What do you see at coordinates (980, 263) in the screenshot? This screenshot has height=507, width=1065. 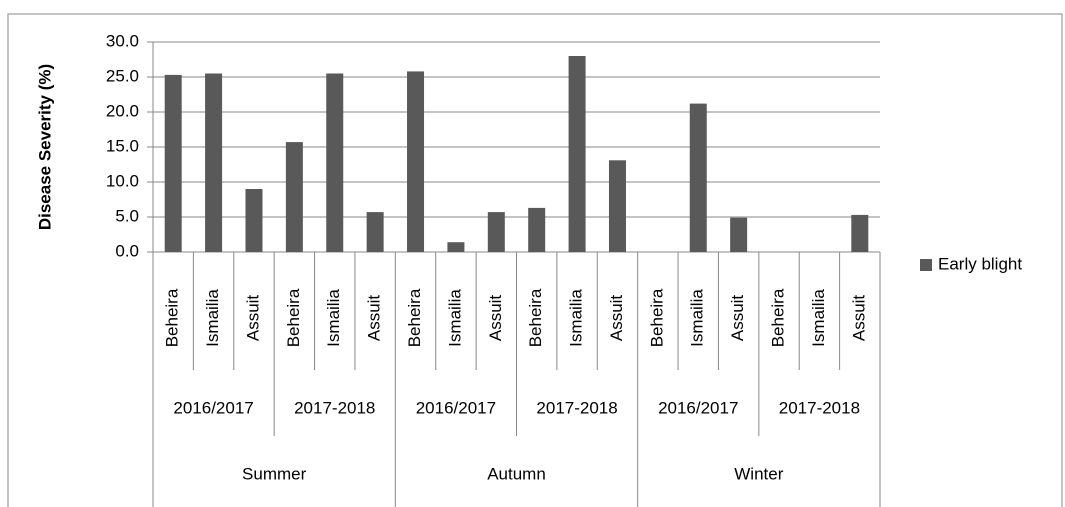 I see `legend-label: Early blight` at bounding box center [980, 263].